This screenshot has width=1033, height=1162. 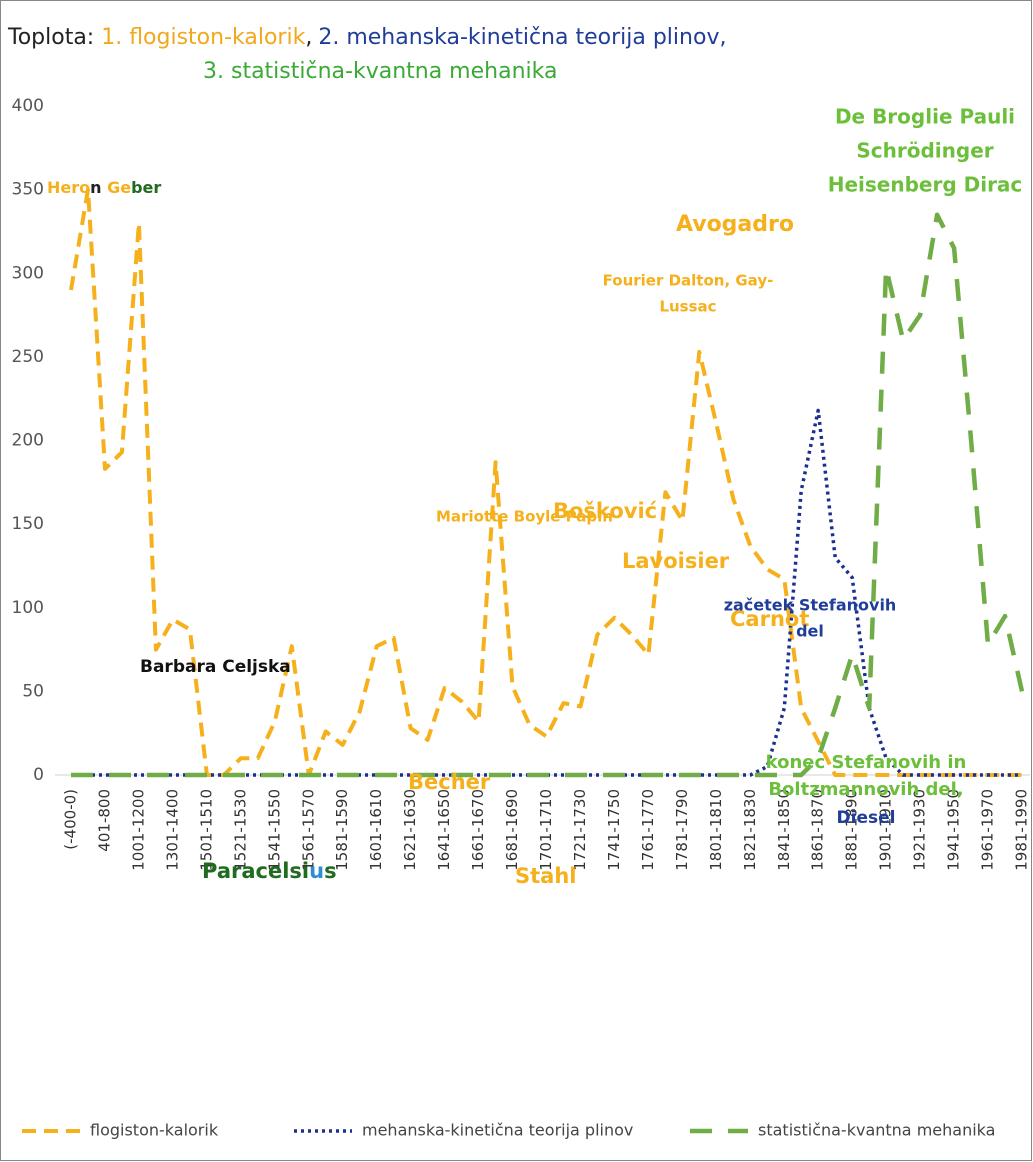 I want to click on annotation: konec Stefanovih in, so click(x=866, y=762).